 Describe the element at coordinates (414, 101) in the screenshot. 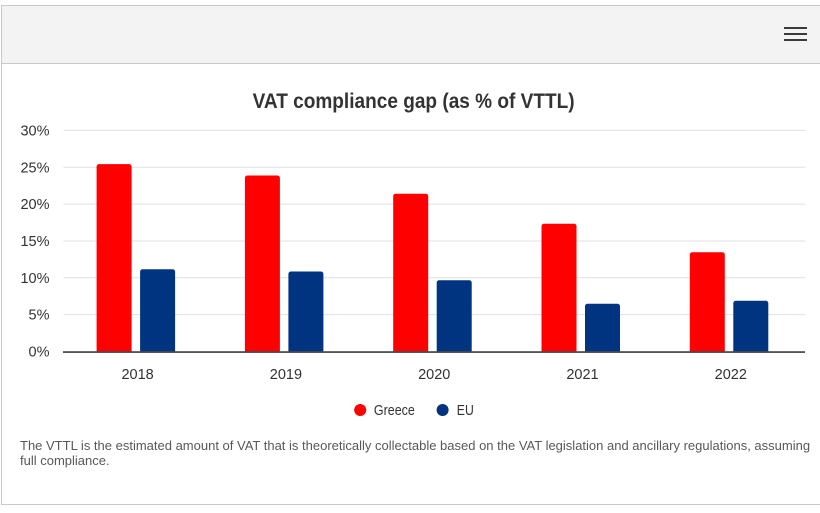

I see `svg-text:VAT compliance gap (as % of VT: VAT compliance gap (as % of VTTL)` at that location.